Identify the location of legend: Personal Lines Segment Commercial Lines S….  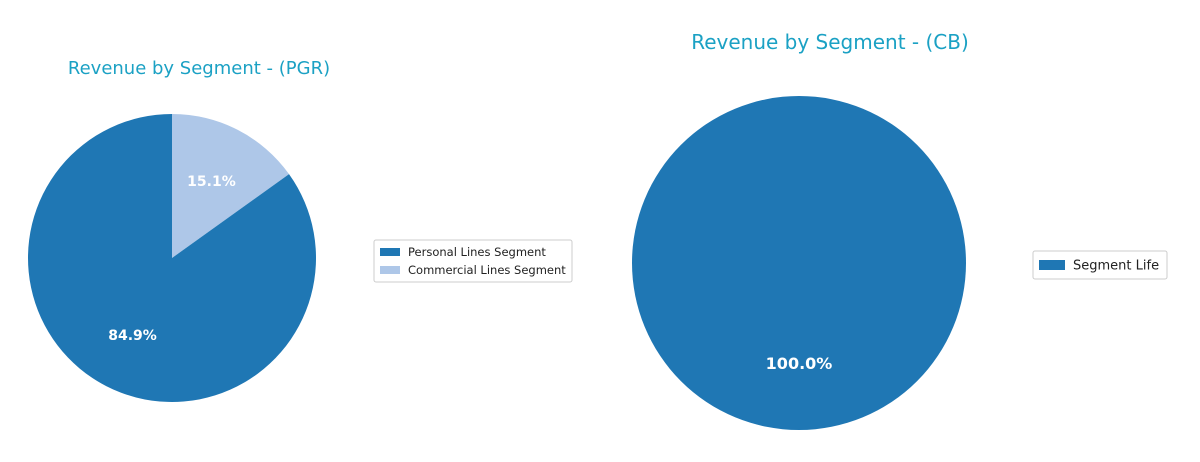
(473, 261).